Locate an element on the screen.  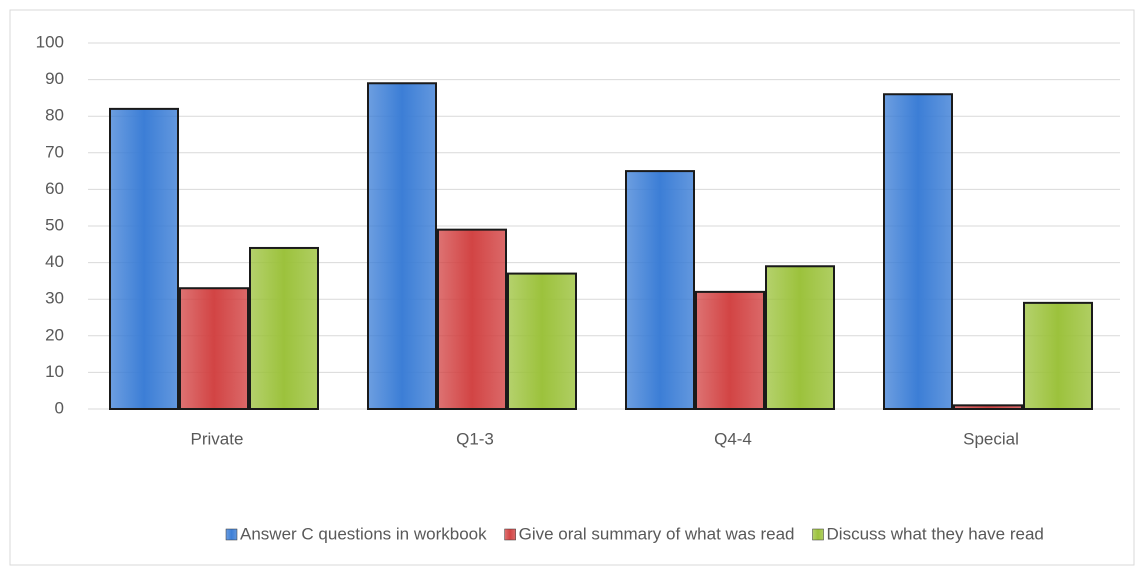
y-tick-label: 50 is located at coordinates (54, 224).